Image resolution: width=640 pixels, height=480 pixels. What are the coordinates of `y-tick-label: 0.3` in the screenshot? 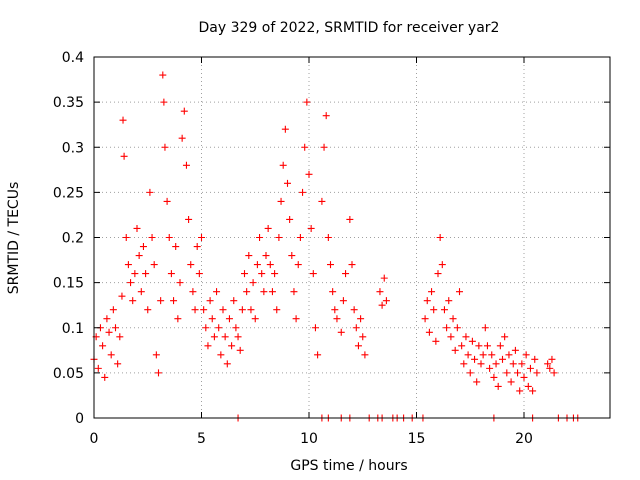 It's located at (73, 148).